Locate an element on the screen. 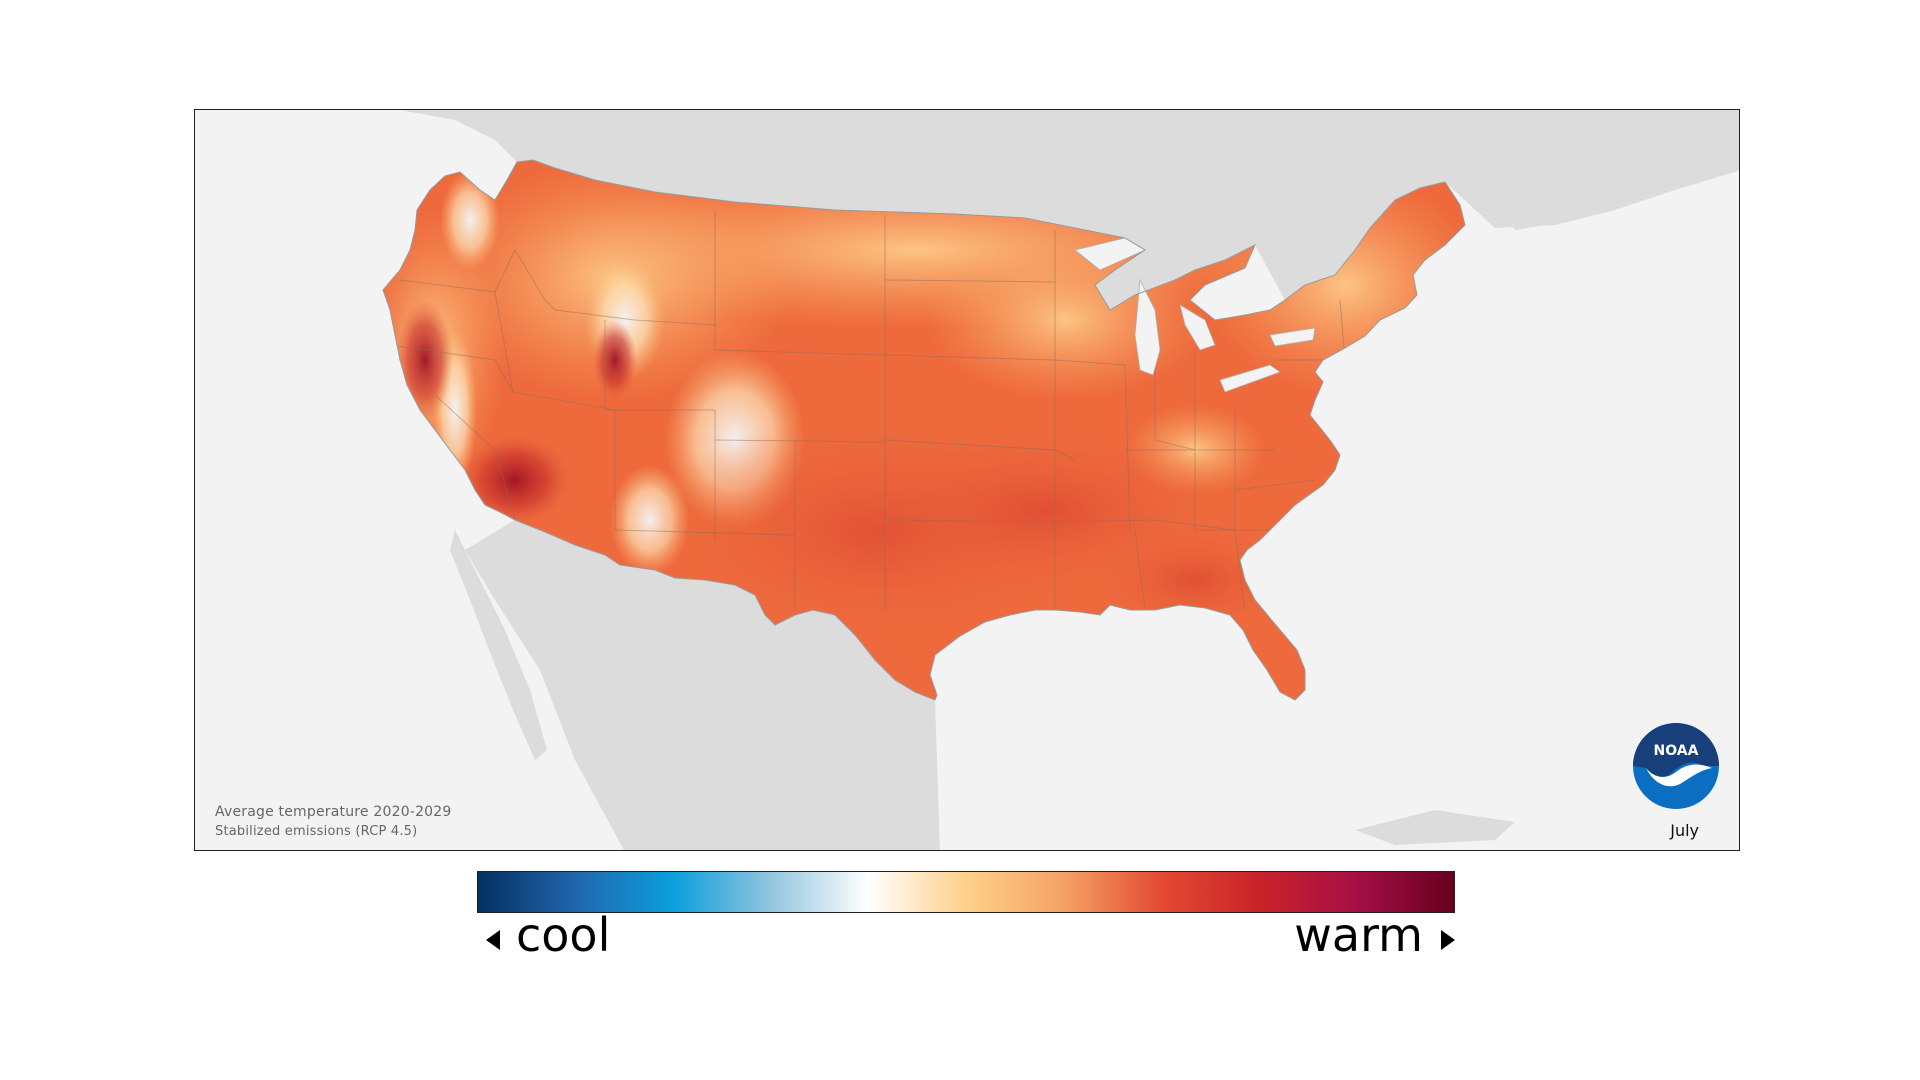 The height and width of the screenshot is (1080, 1920). left-arrow-icon is located at coordinates (493, 940).